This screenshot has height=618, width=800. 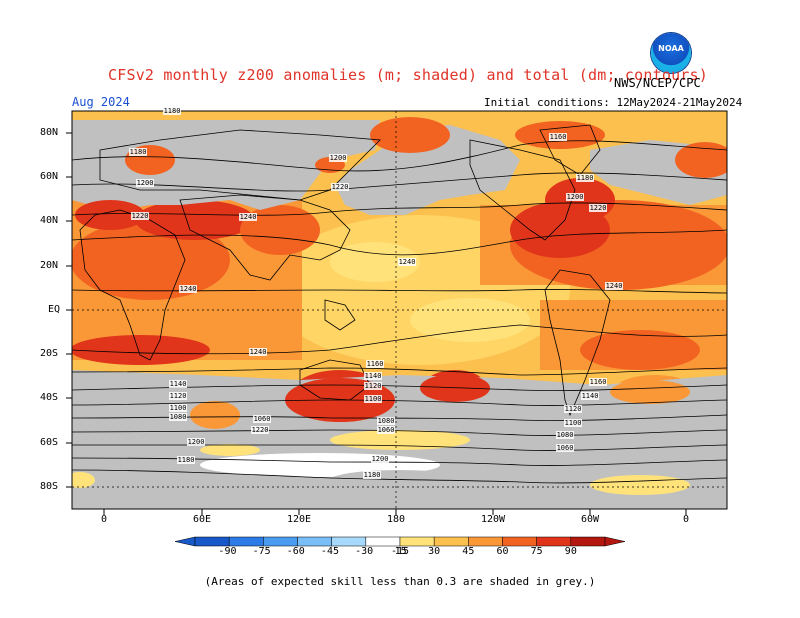 What do you see at coordinates (299, 519) in the screenshot?
I see `lon-label: 120E` at bounding box center [299, 519].